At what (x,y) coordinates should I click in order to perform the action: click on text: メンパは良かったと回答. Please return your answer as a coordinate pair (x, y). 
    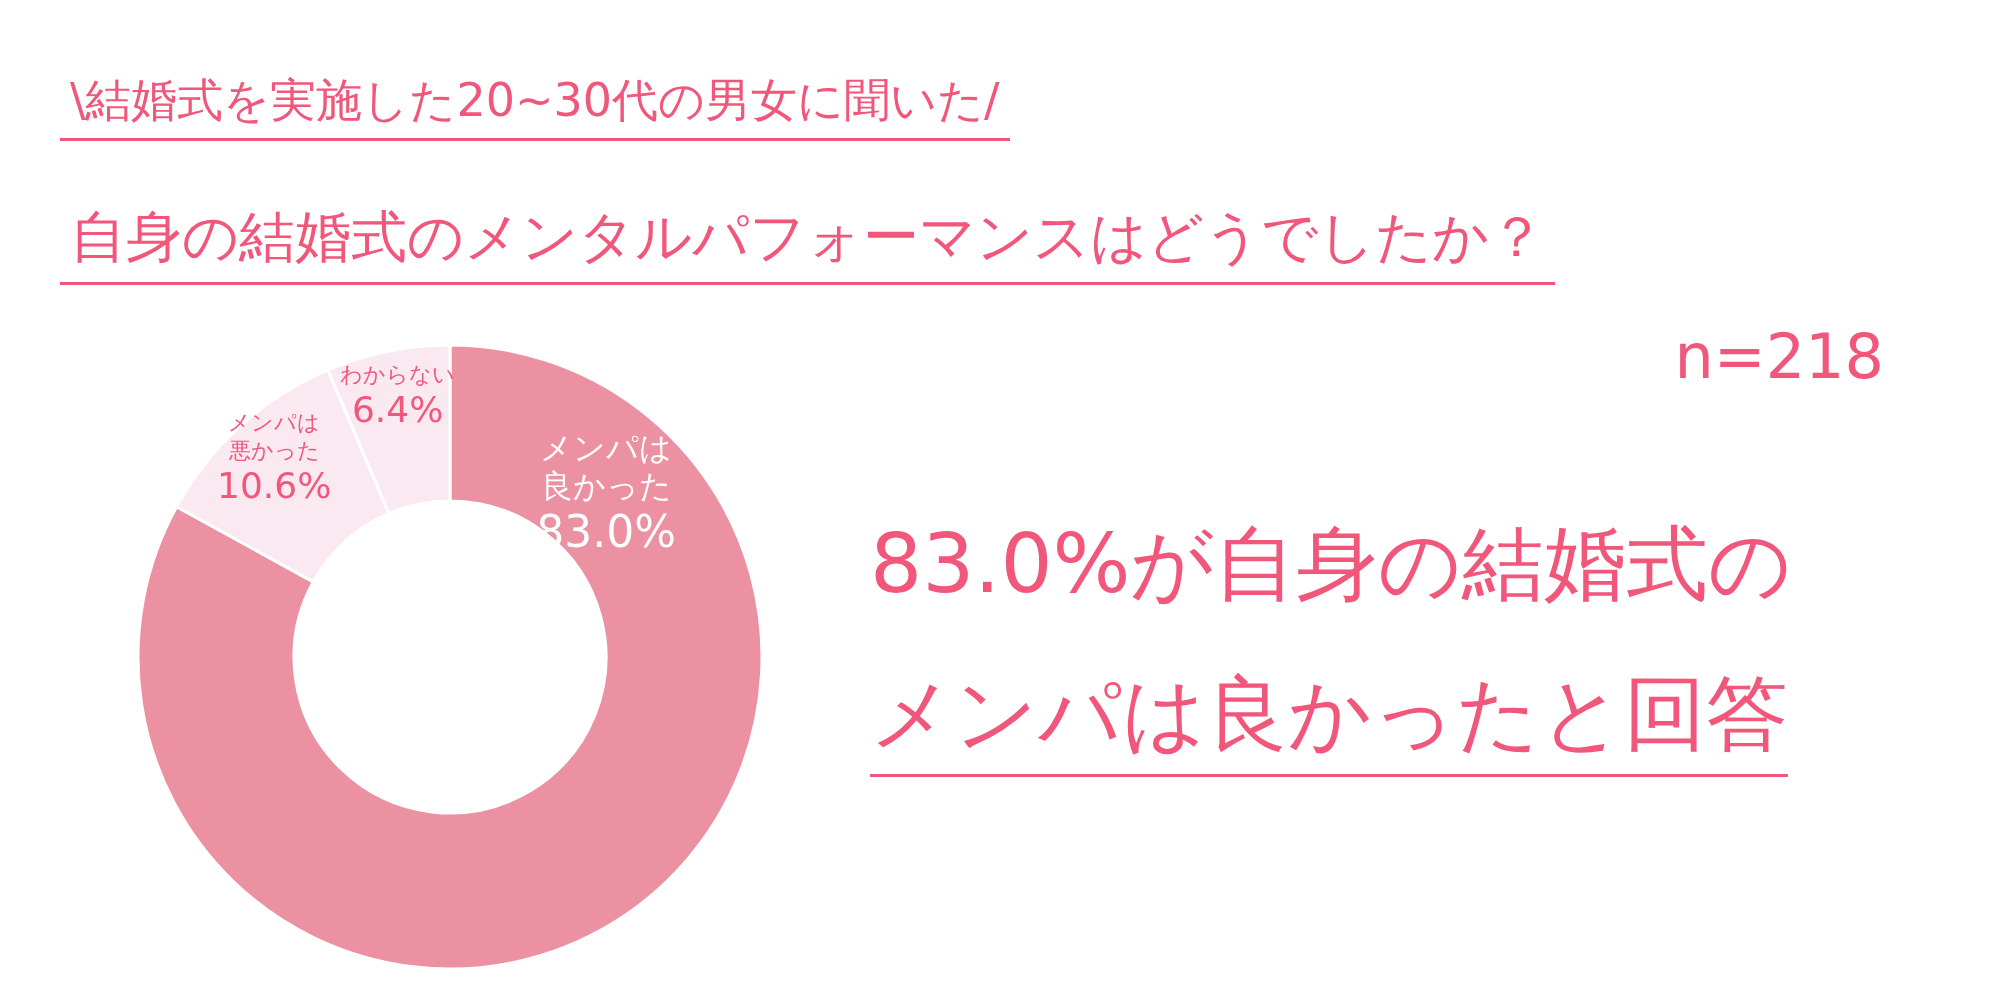
    Looking at the image, I should click on (1329, 718).